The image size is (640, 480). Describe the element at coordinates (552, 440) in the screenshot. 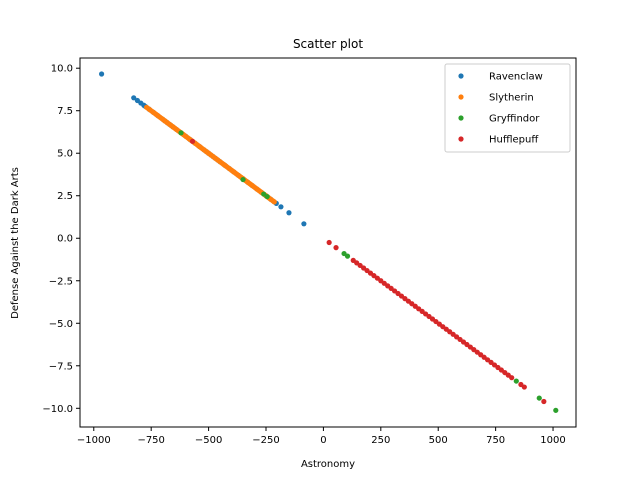

I see `x-tick-label: 1000` at that location.